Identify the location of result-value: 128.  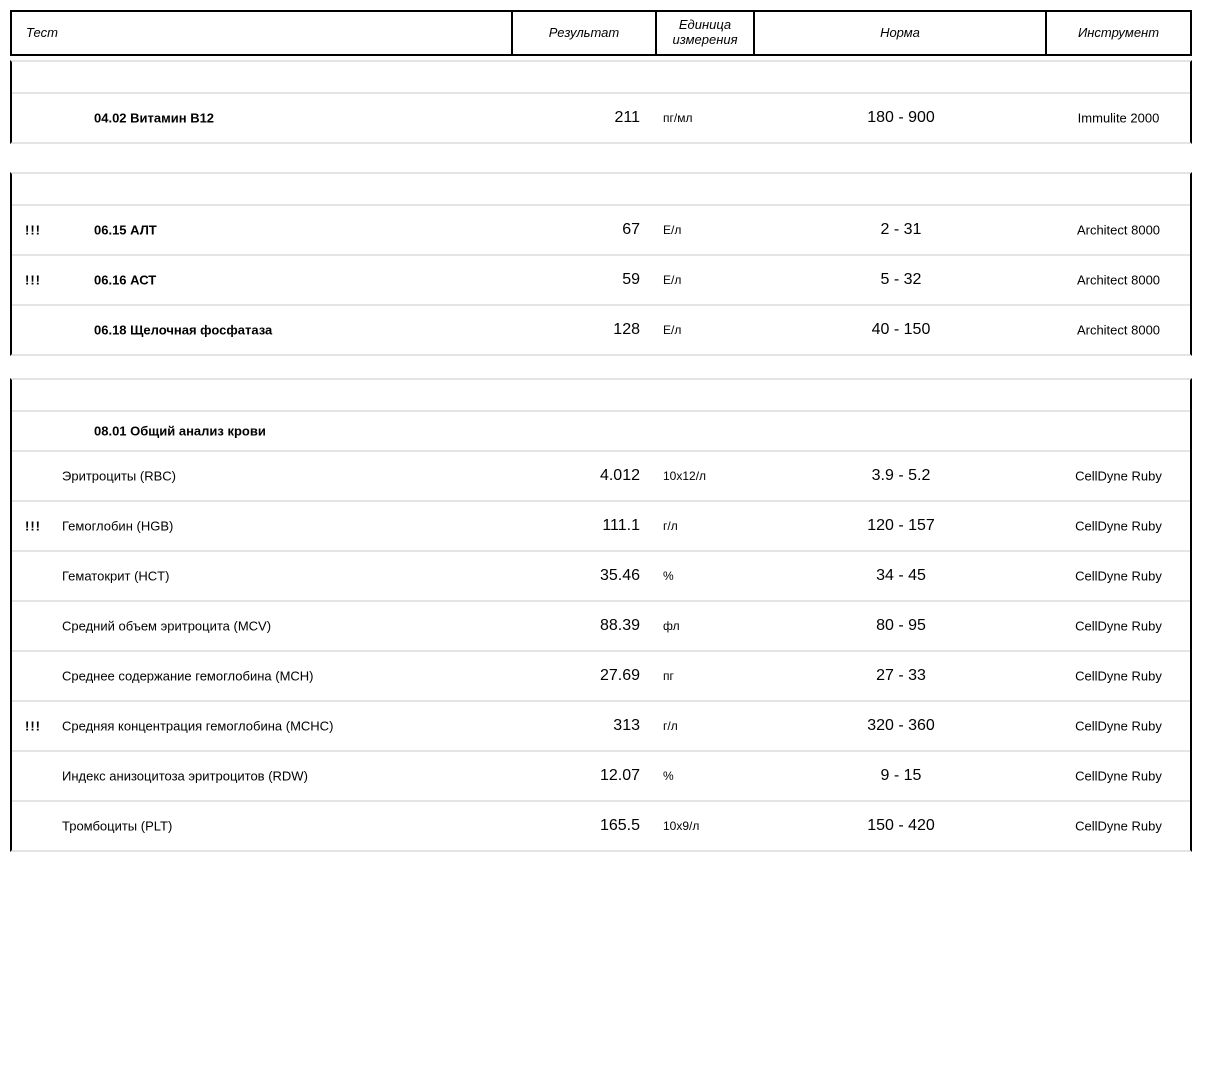
(626, 329).